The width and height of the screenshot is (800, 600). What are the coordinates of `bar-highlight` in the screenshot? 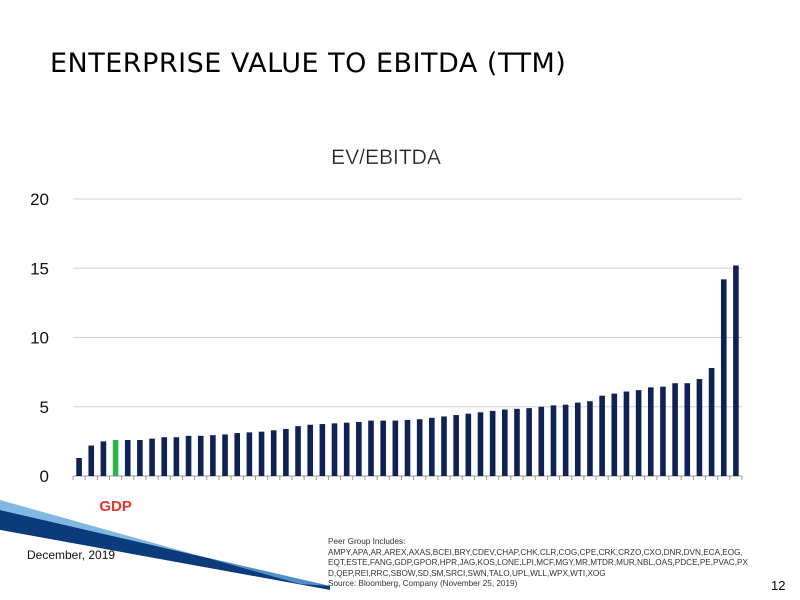 It's located at (115, 457).